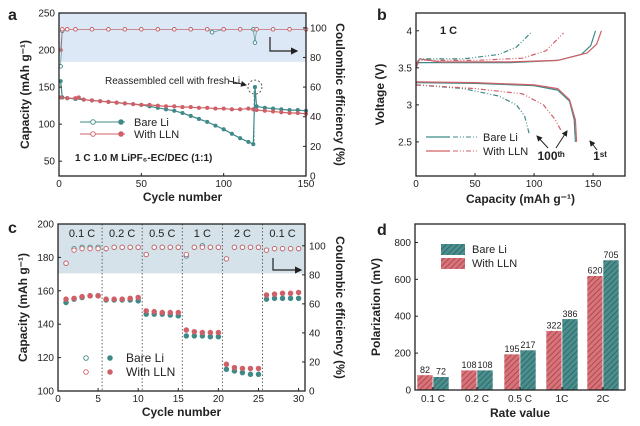  Describe the element at coordinates (259, 399) in the screenshot. I see `x-tick-label: 25` at that location.